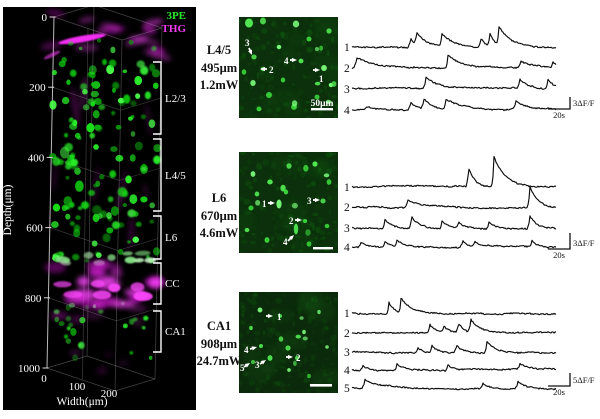 The image size is (600, 419). What do you see at coordinates (175, 332) in the screenshot?
I see `region-label: CA1` at bounding box center [175, 332].